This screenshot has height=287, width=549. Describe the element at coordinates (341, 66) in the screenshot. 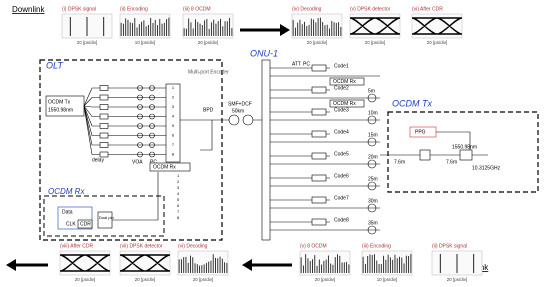

I see `code-label: Code1` at that location.